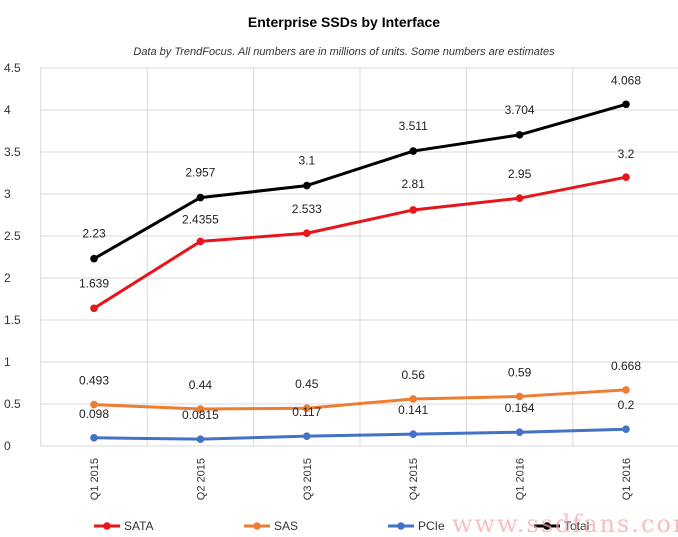 This screenshot has height=537, width=678. What do you see at coordinates (95, 479) in the screenshot?
I see `x-tick-label: Q1 2015` at bounding box center [95, 479].